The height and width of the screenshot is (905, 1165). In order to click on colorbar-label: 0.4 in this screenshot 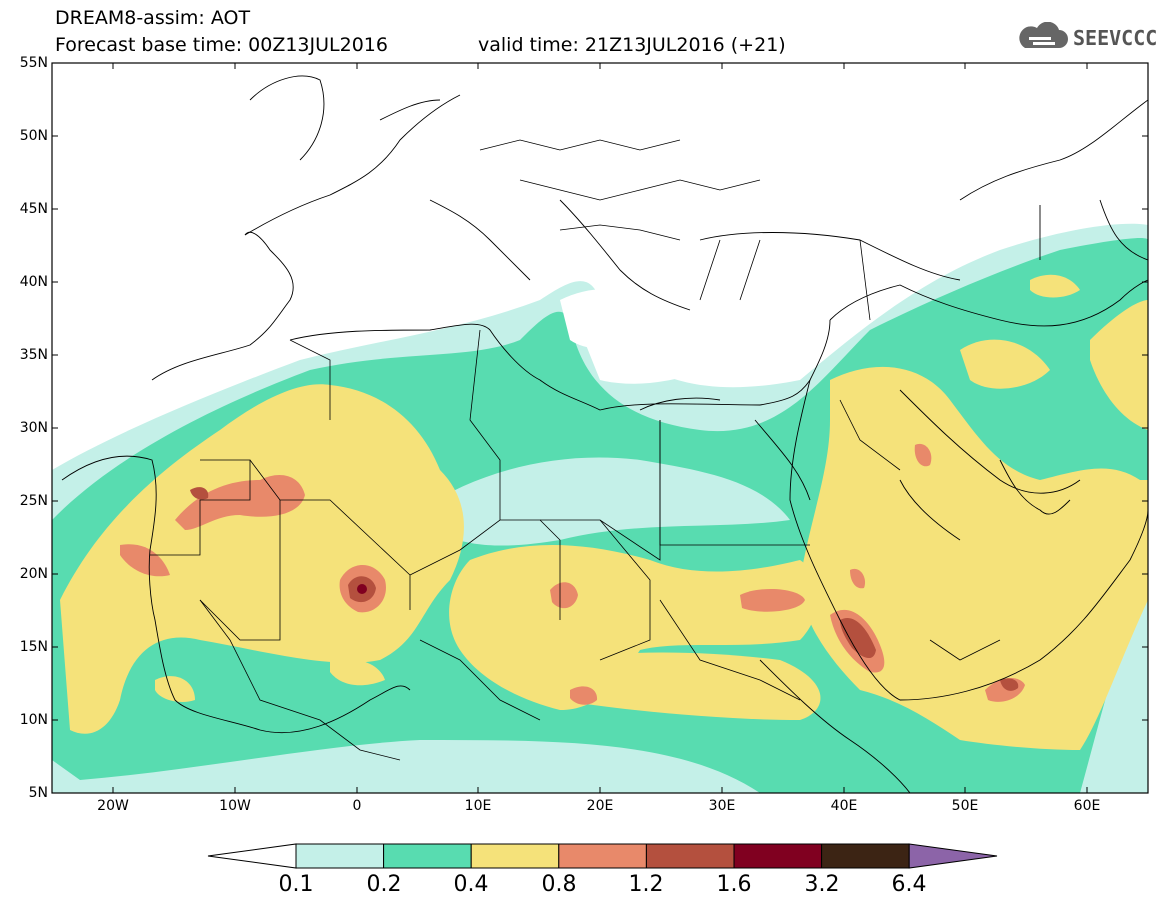, I will do `click(471, 884)`.